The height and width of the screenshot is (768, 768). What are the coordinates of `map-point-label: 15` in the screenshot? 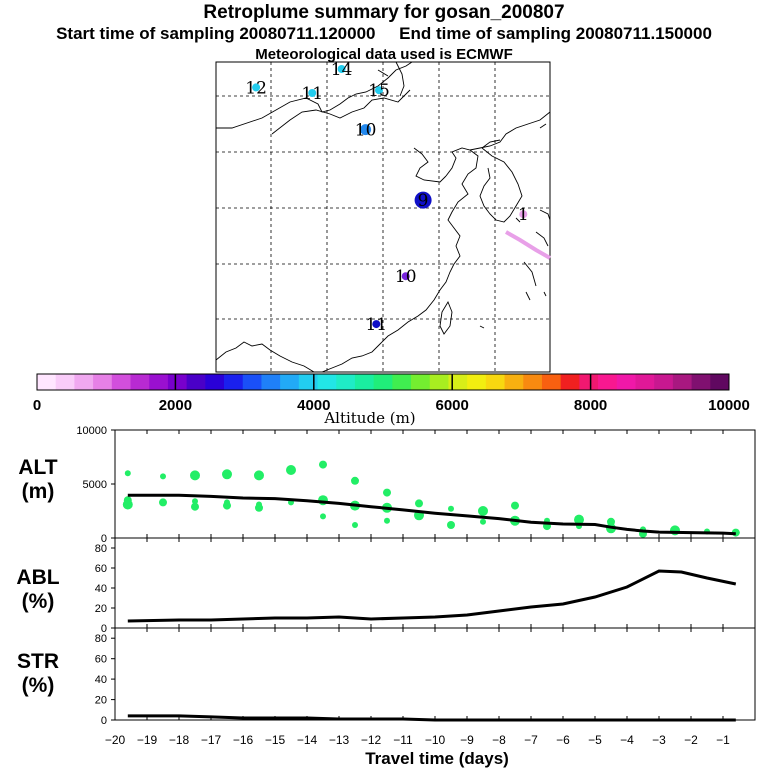 It's located at (379, 91).